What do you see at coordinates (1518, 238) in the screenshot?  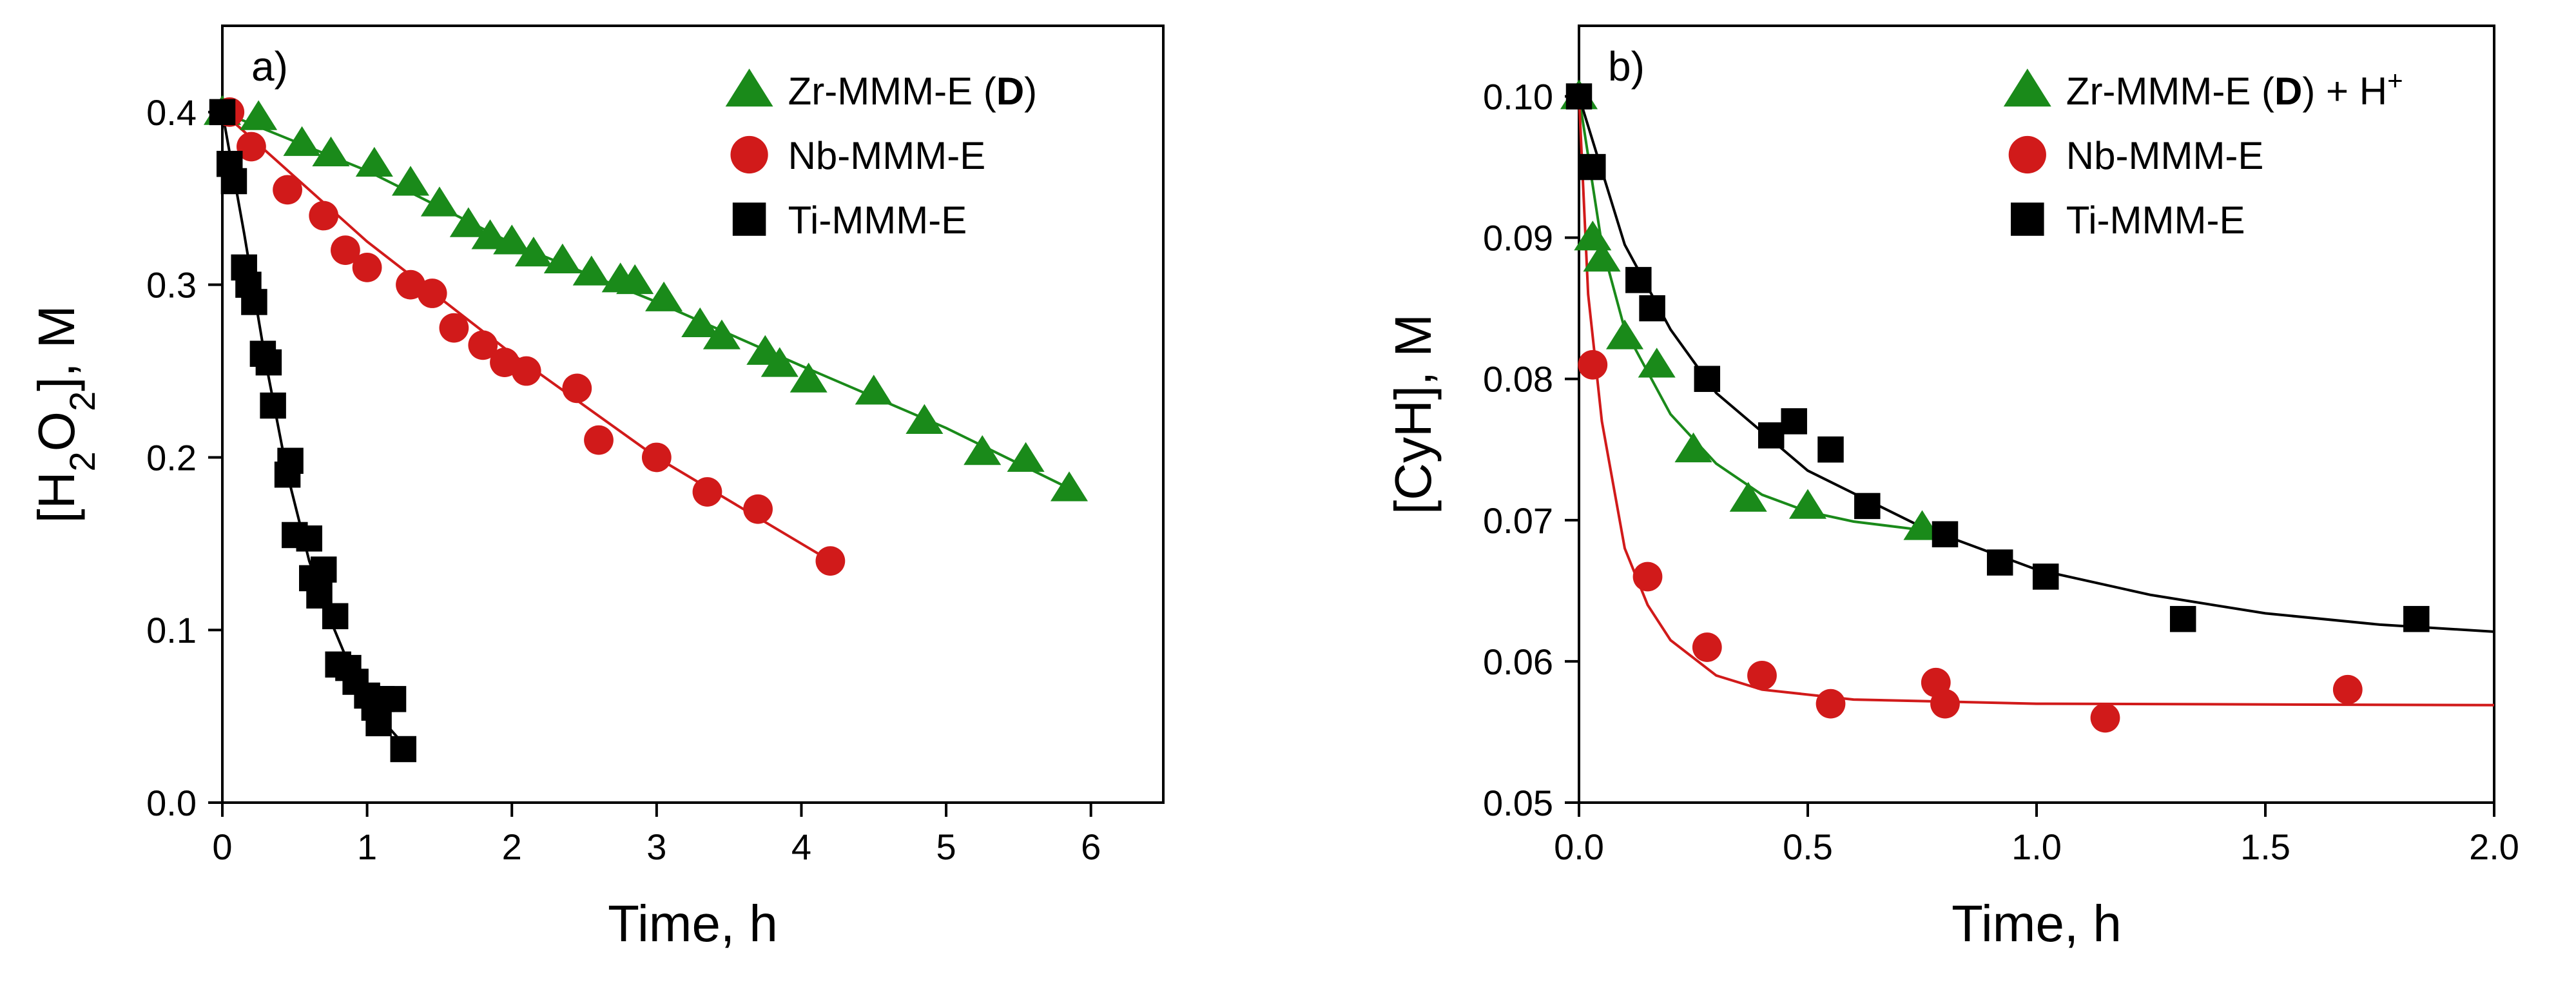 I see `y-tick-label: 0.09` at bounding box center [1518, 238].